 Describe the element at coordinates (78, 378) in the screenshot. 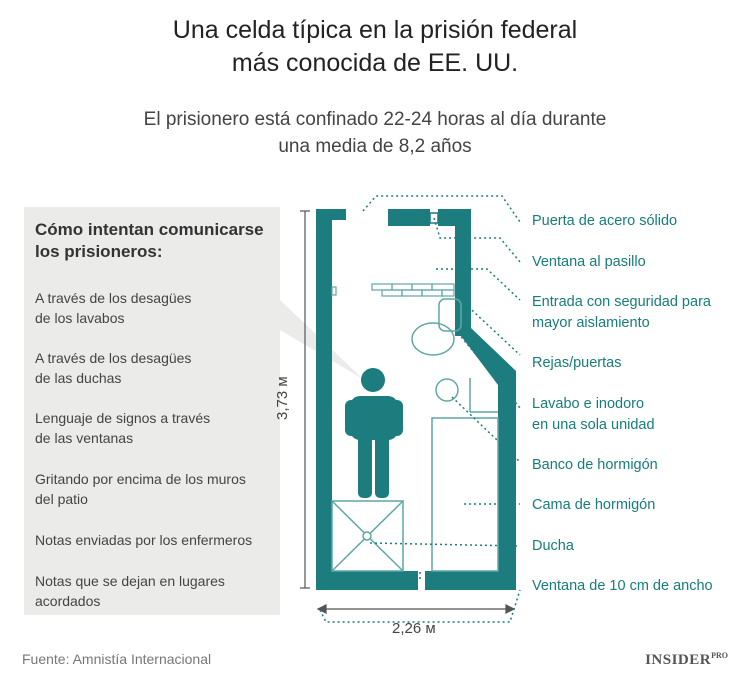

I see `method-line: de las duchas` at that location.